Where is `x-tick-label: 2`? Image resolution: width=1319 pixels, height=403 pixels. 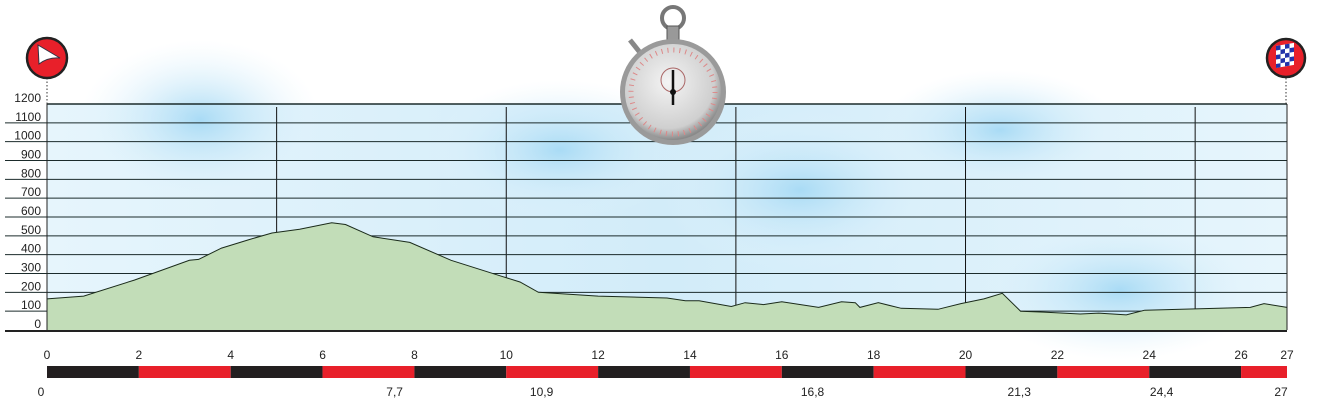 x-tick-label: 2 is located at coordinates (139, 355).